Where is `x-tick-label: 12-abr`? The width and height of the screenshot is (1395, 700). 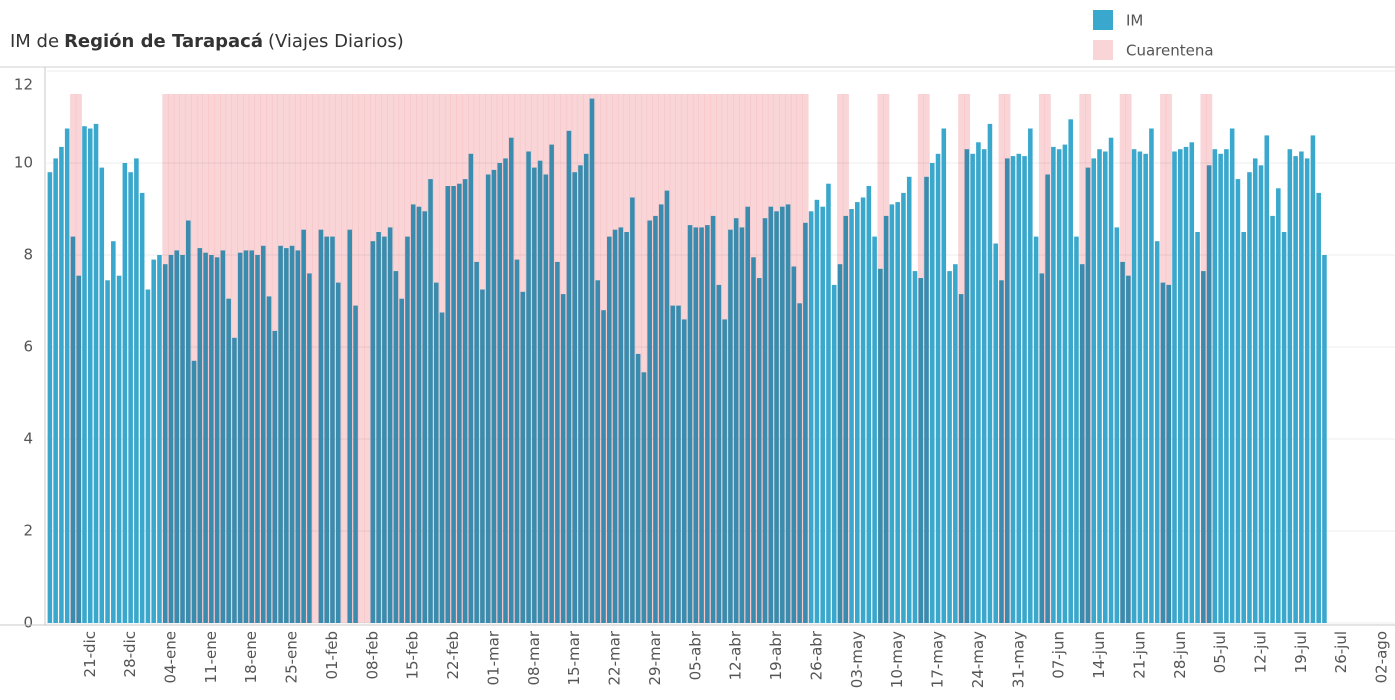
x-tick-label: 12-abr is located at coordinates (736, 655).